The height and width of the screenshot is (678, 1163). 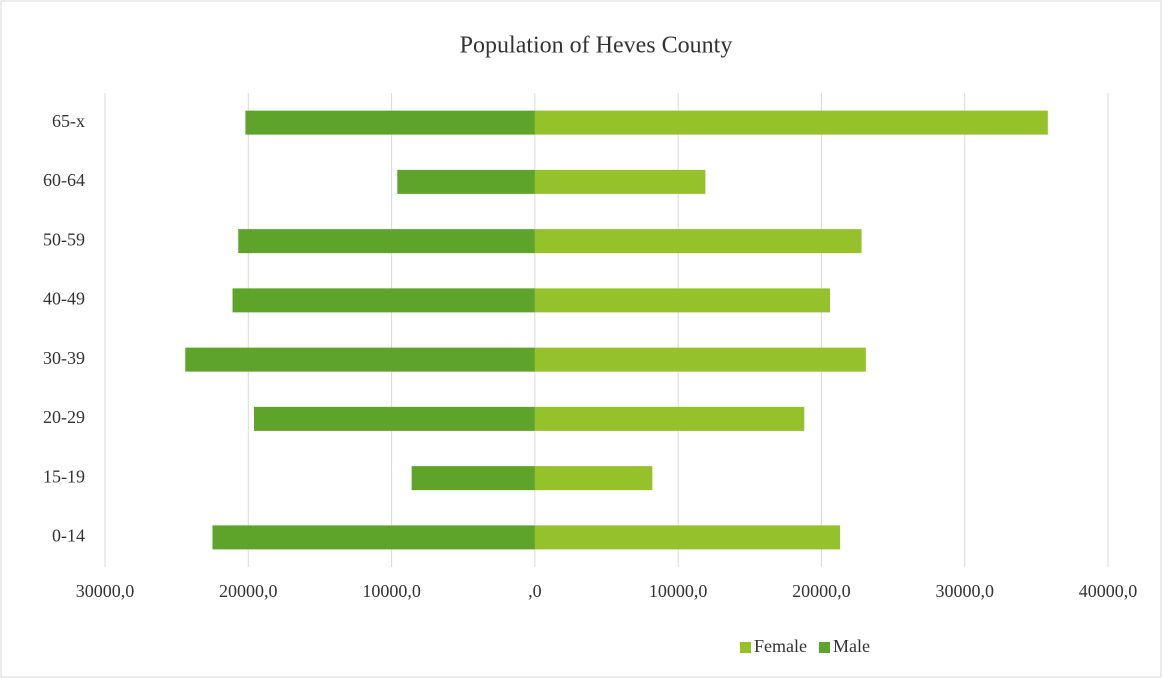 What do you see at coordinates (535, 591) in the screenshot?
I see `x-tick-label: ,0` at bounding box center [535, 591].